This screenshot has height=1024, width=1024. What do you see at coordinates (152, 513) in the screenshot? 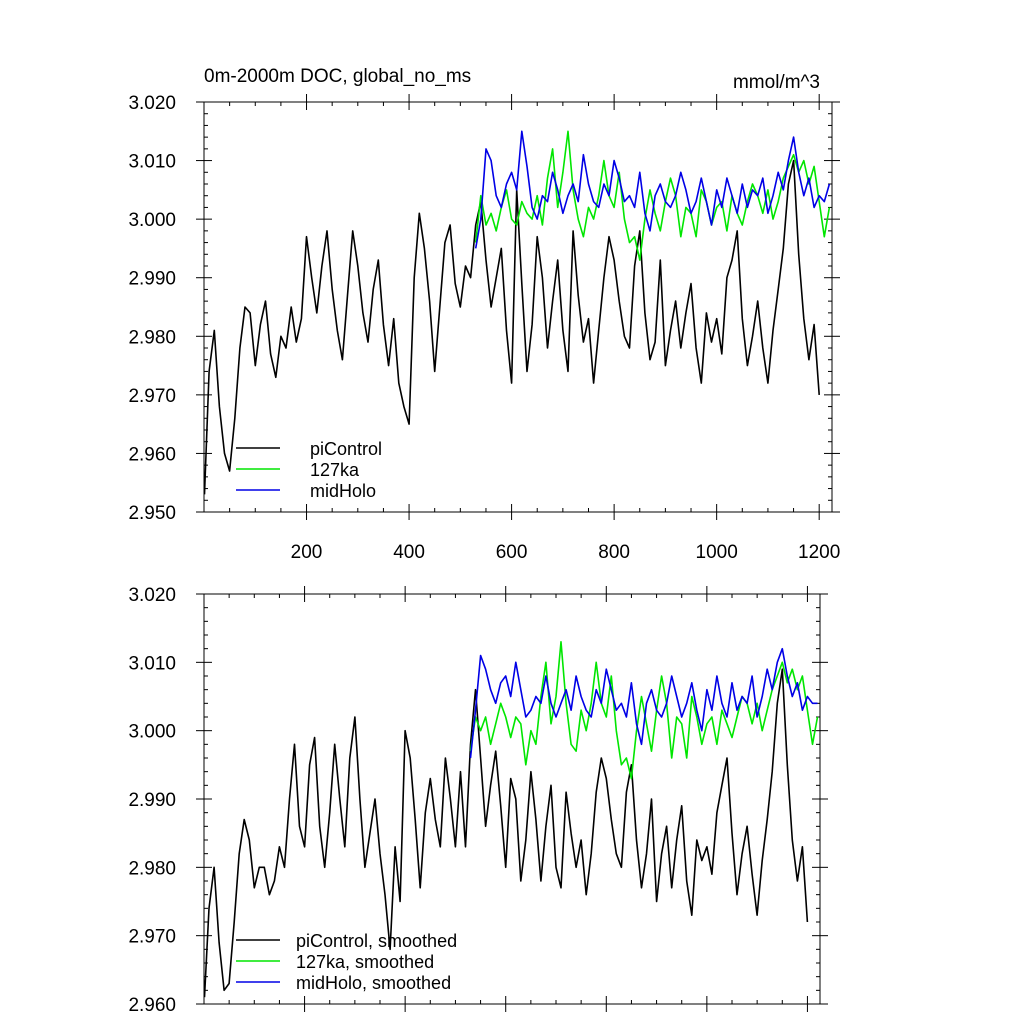
I see `y-tick-label: 2.950` at bounding box center [152, 513].